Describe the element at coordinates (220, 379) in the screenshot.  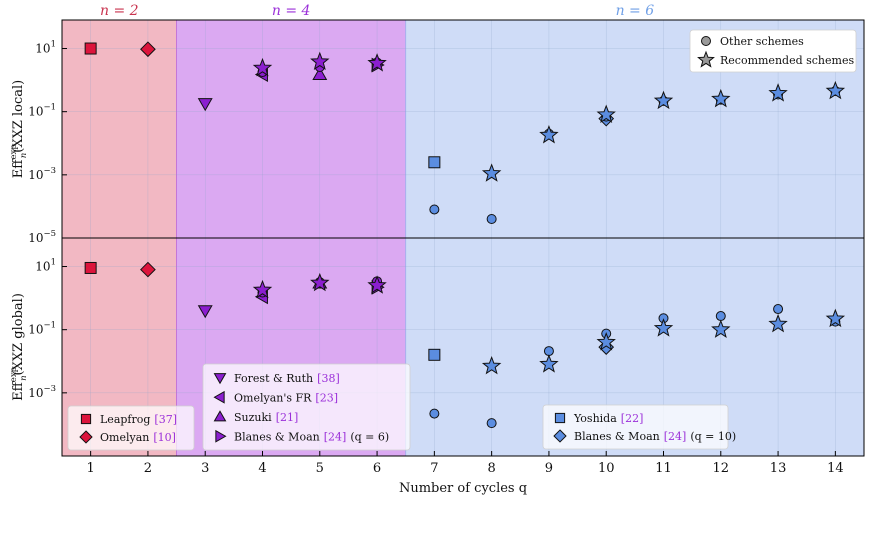
I see `legend-marker-triangle-down` at that location.